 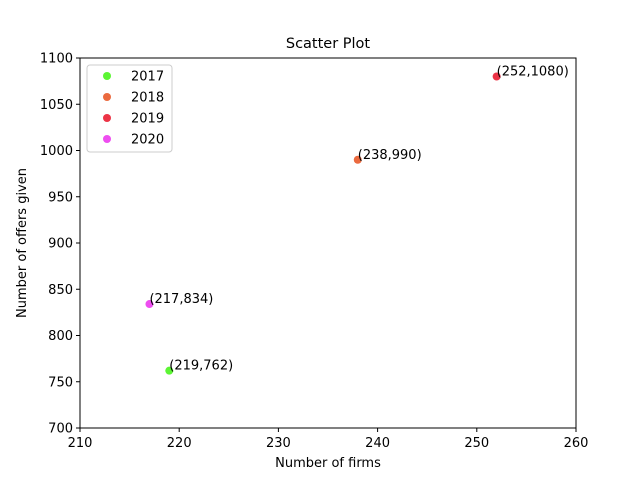 I want to click on x-tick-label: 240, so click(x=377, y=443).